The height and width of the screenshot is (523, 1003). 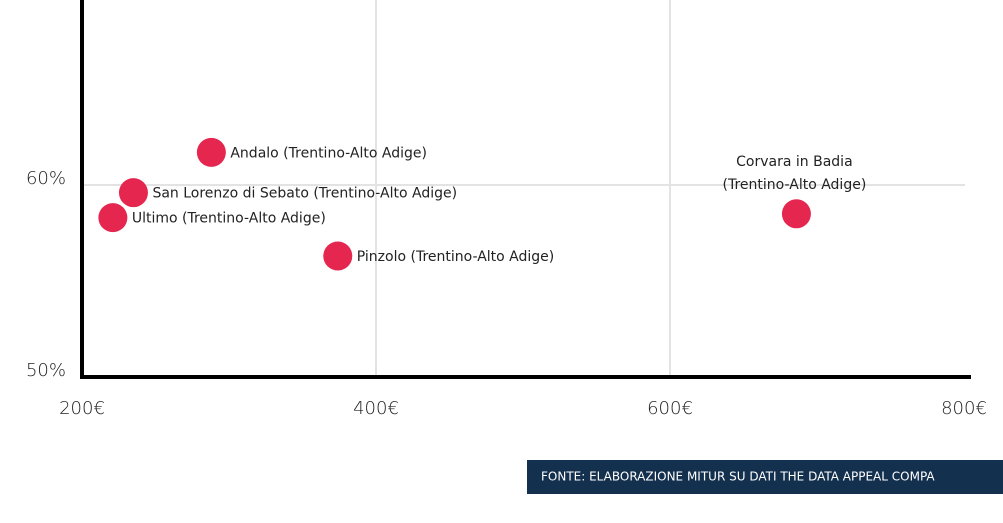 I want to click on source-box, so click(x=765, y=477).